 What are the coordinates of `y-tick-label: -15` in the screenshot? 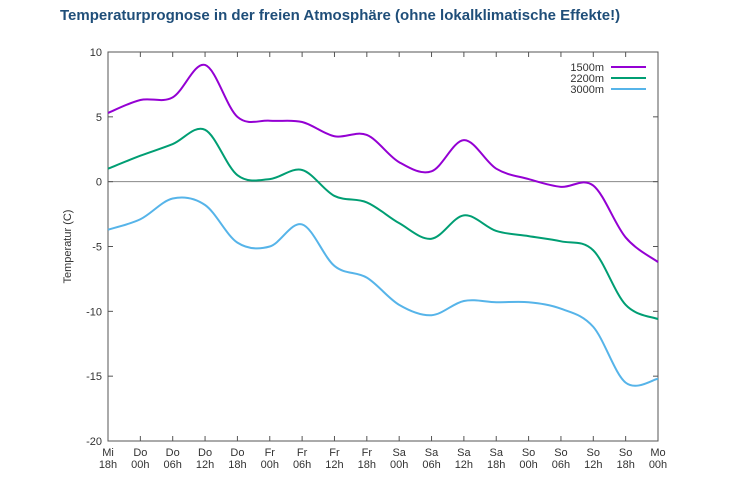 It's located at (94, 377).